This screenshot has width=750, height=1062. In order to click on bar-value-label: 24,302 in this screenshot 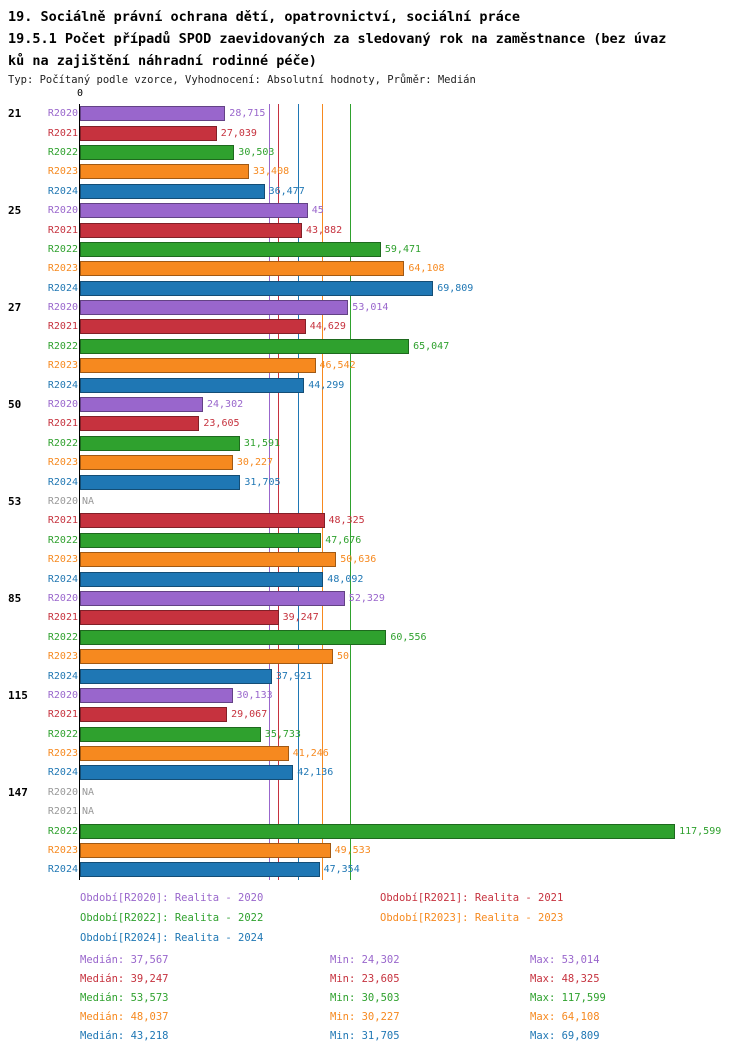, I will do `click(225, 405)`.